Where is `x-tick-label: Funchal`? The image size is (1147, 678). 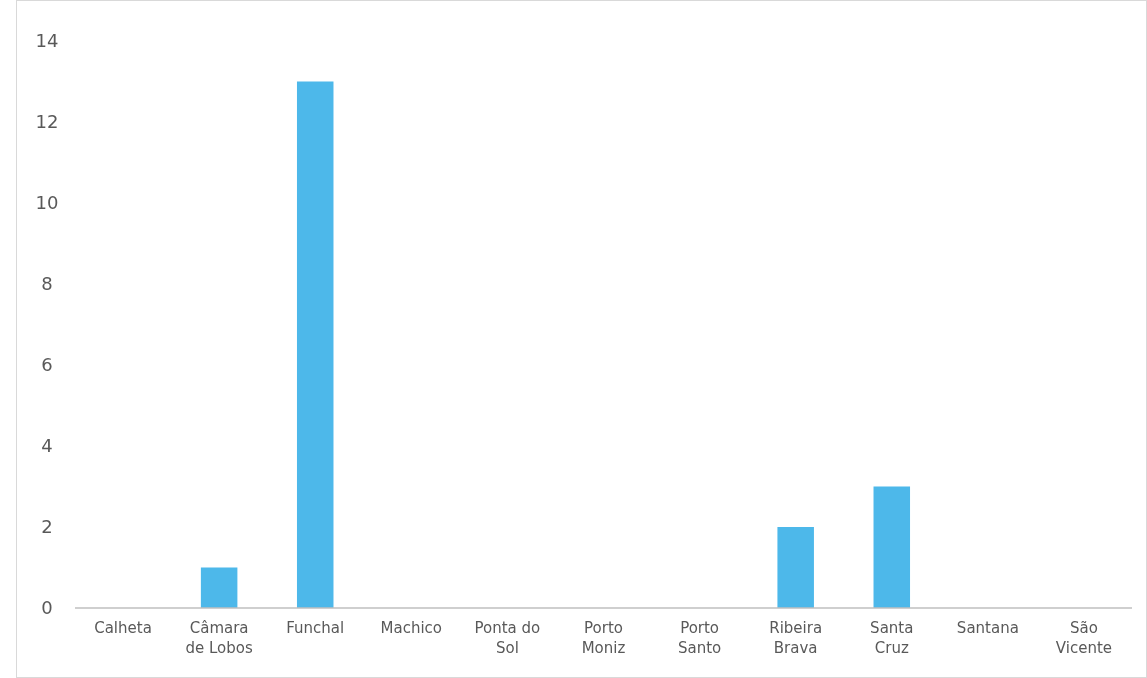
x-tick-label: Funchal is located at coordinates (315, 628).